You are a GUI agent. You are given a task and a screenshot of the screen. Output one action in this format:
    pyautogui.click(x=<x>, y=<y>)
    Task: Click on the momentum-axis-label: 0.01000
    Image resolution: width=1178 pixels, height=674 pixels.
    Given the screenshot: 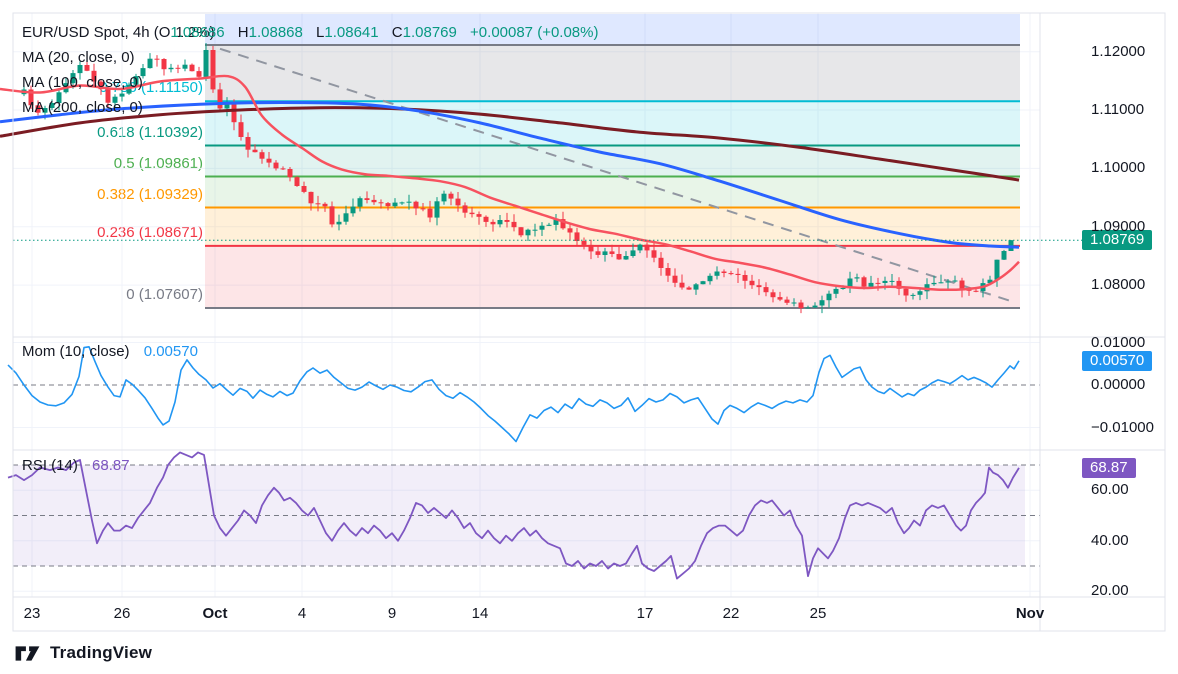 What is the action you would take?
    pyautogui.click(x=1118, y=342)
    